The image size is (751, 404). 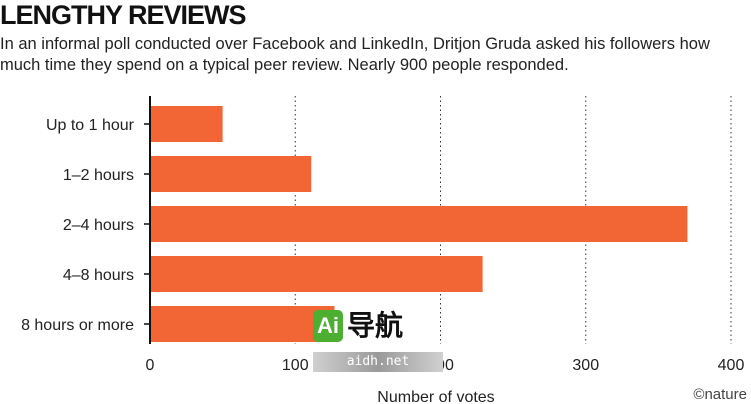 I want to click on x-tick-label: 0, so click(x=150, y=365).